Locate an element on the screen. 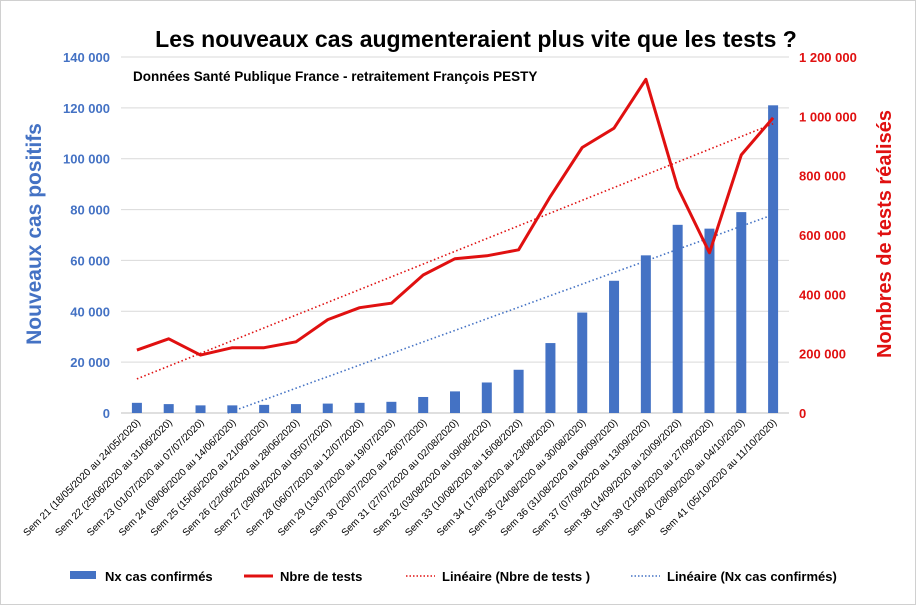 The image size is (916, 605). x-tick-label: Sem 35 (24/08/2020 au 30/08/2020) is located at coordinates (527, 477).